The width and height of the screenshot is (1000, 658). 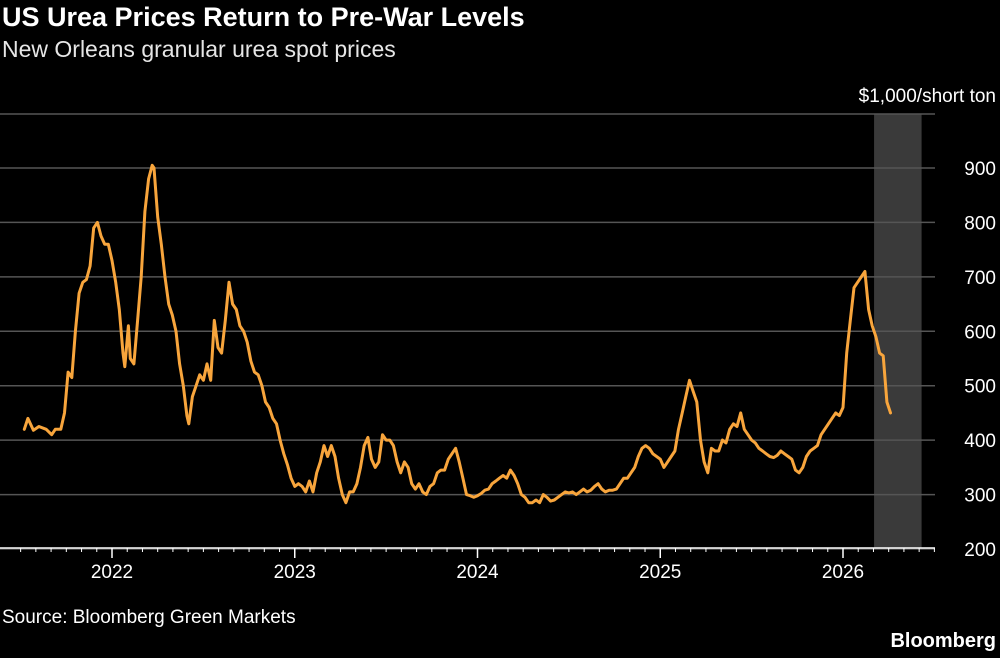 What do you see at coordinates (980, 496) in the screenshot?
I see `y-tick-label-300: 300` at bounding box center [980, 496].